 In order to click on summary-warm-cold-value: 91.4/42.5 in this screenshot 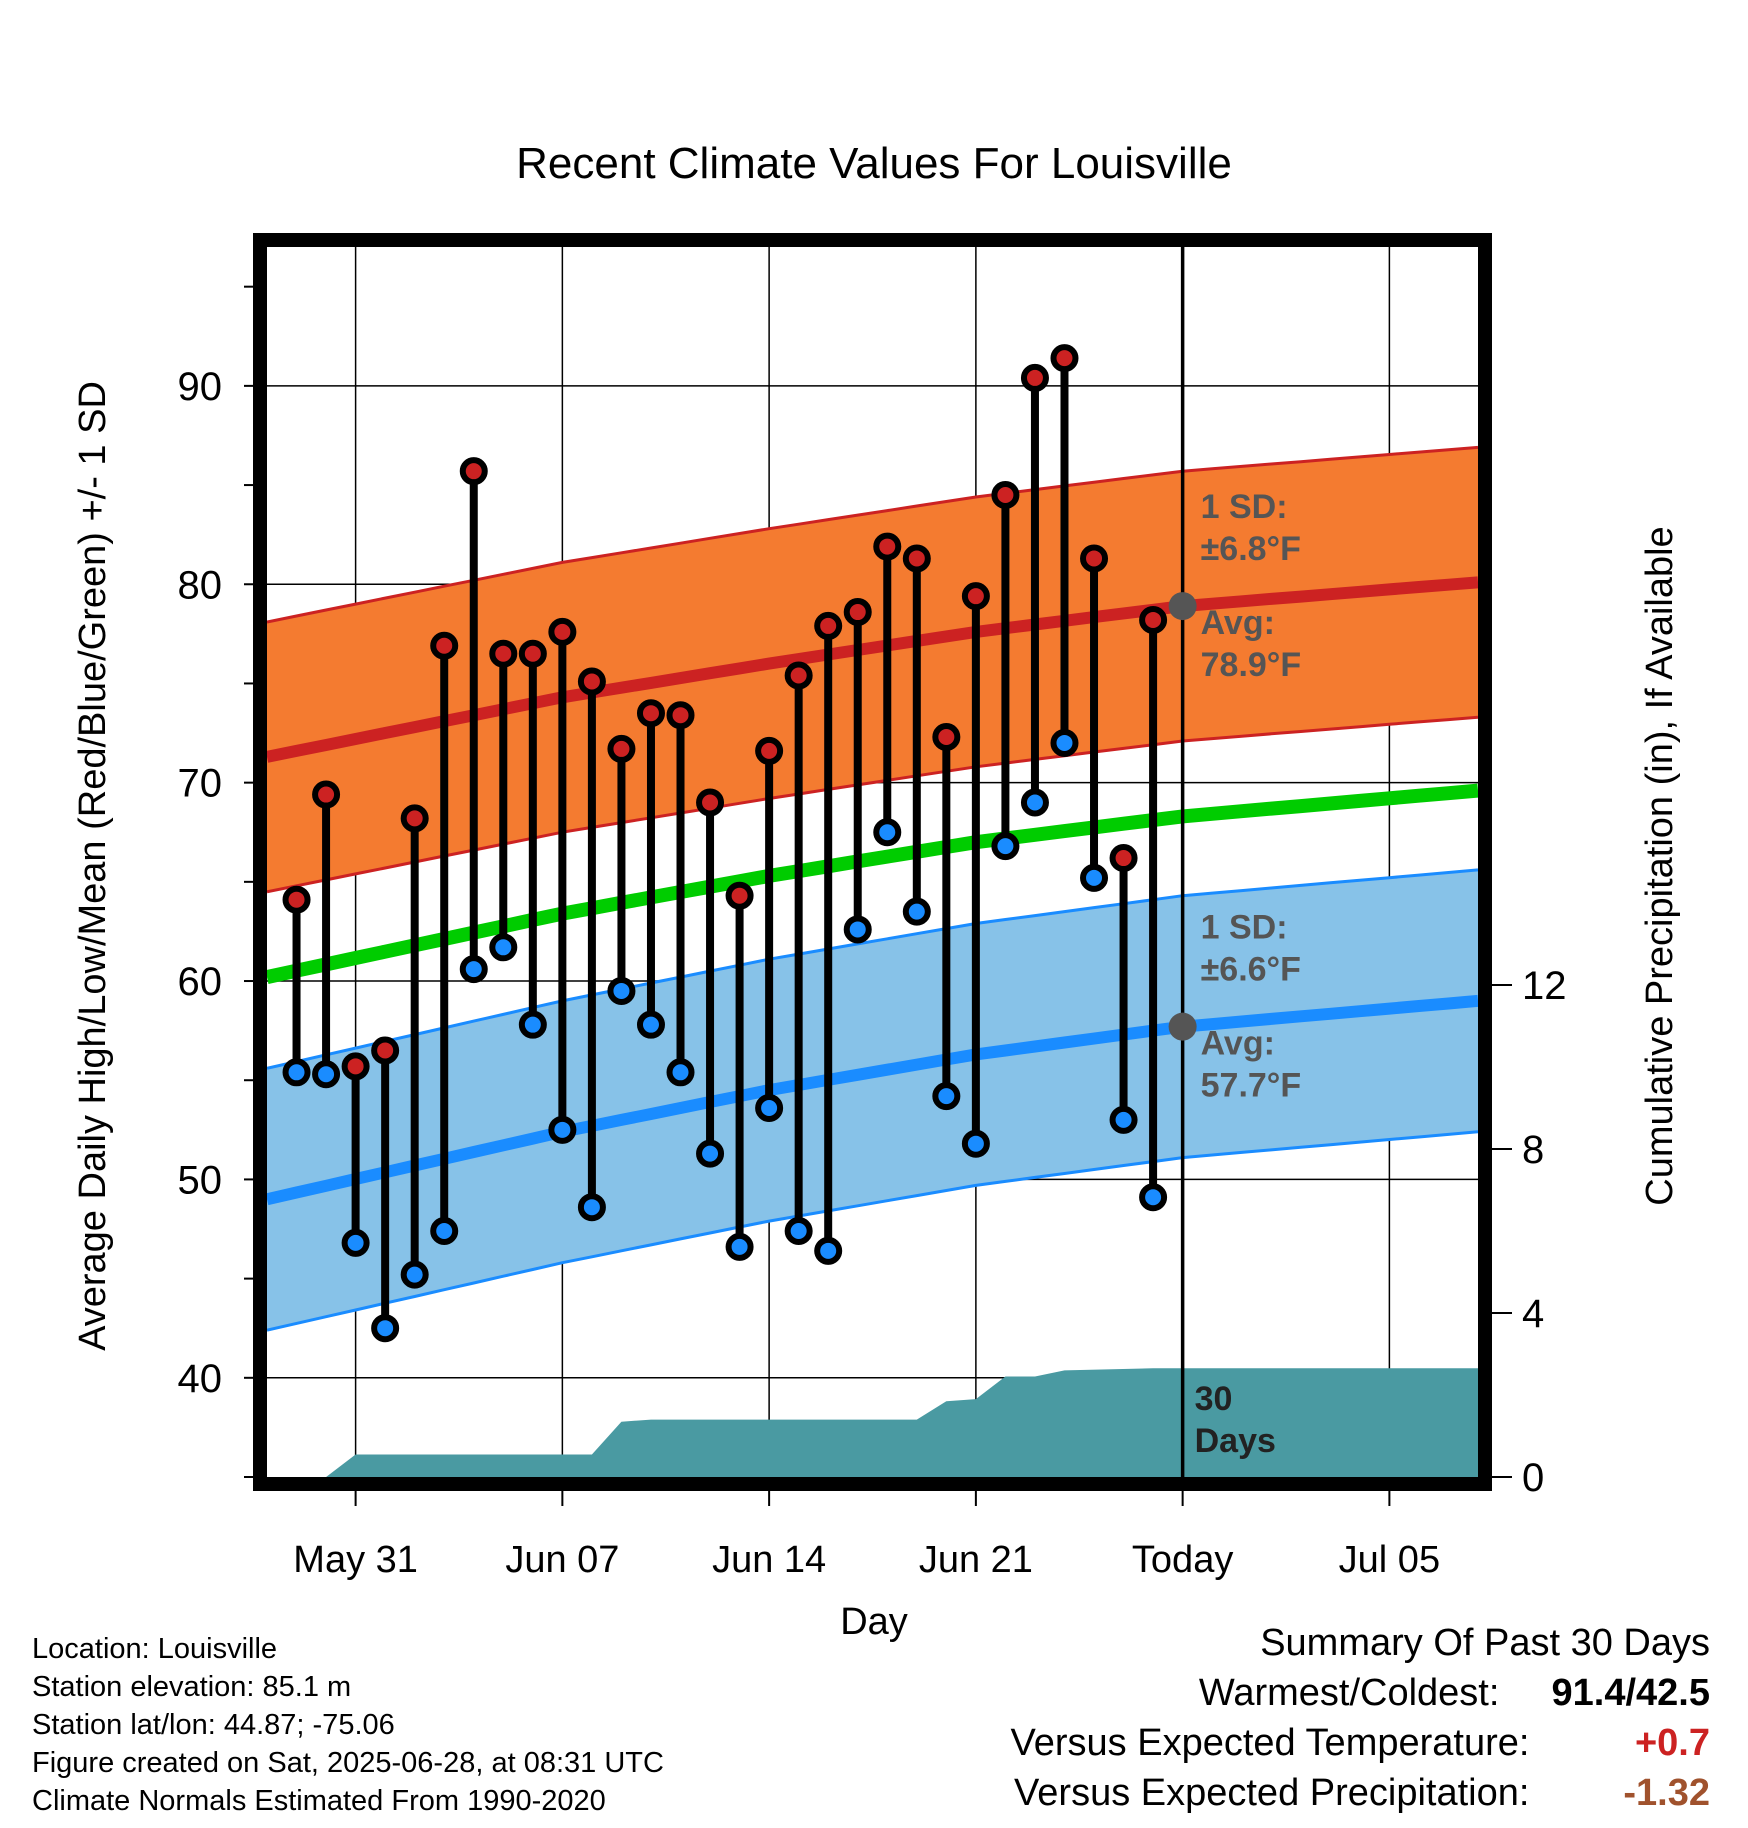, I will do `click(1630, 1693)`.